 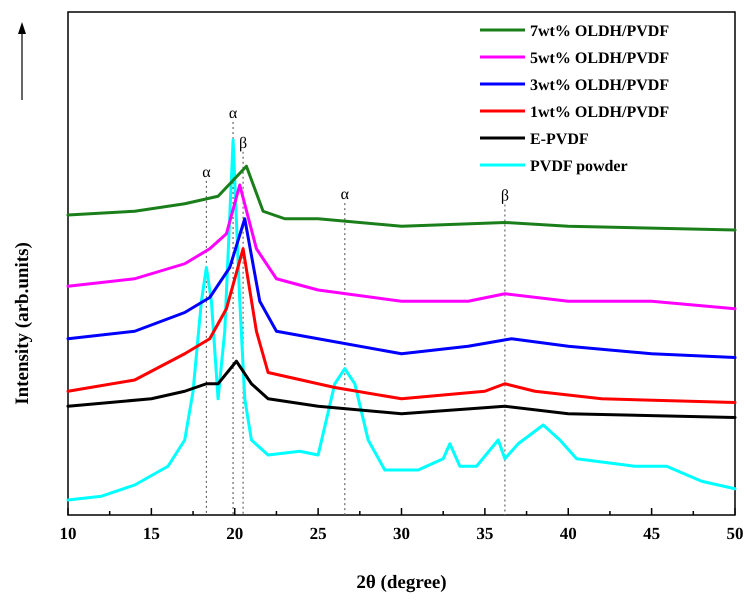 What do you see at coordinates (568, 534) in the screenshot?
I see `x-tick-label: 40` at bounding box center [568, 534].